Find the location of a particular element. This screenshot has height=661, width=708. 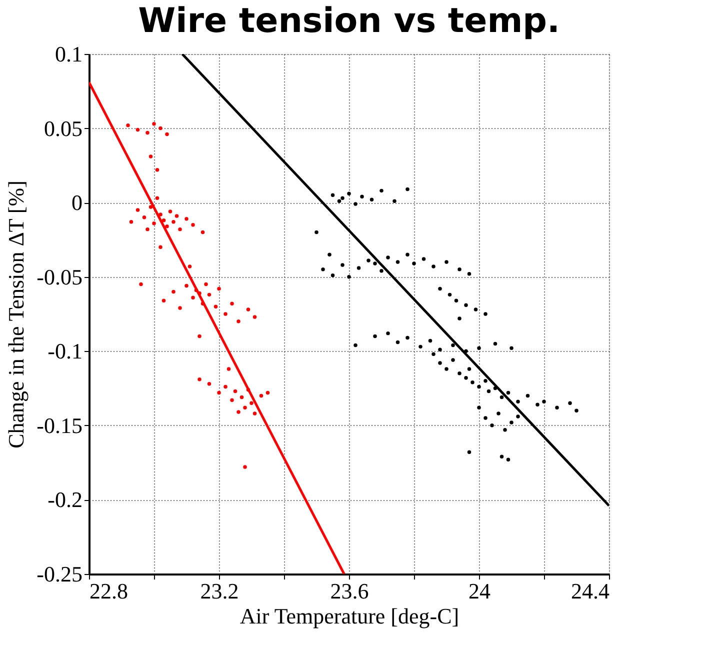

x-tick-label: 23.6 is located at coordinates (349, 591).